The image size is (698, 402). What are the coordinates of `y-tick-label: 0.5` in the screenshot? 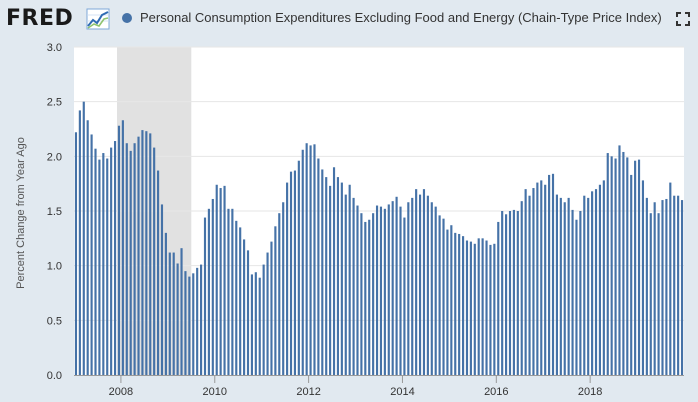 It's located at (54, 321).